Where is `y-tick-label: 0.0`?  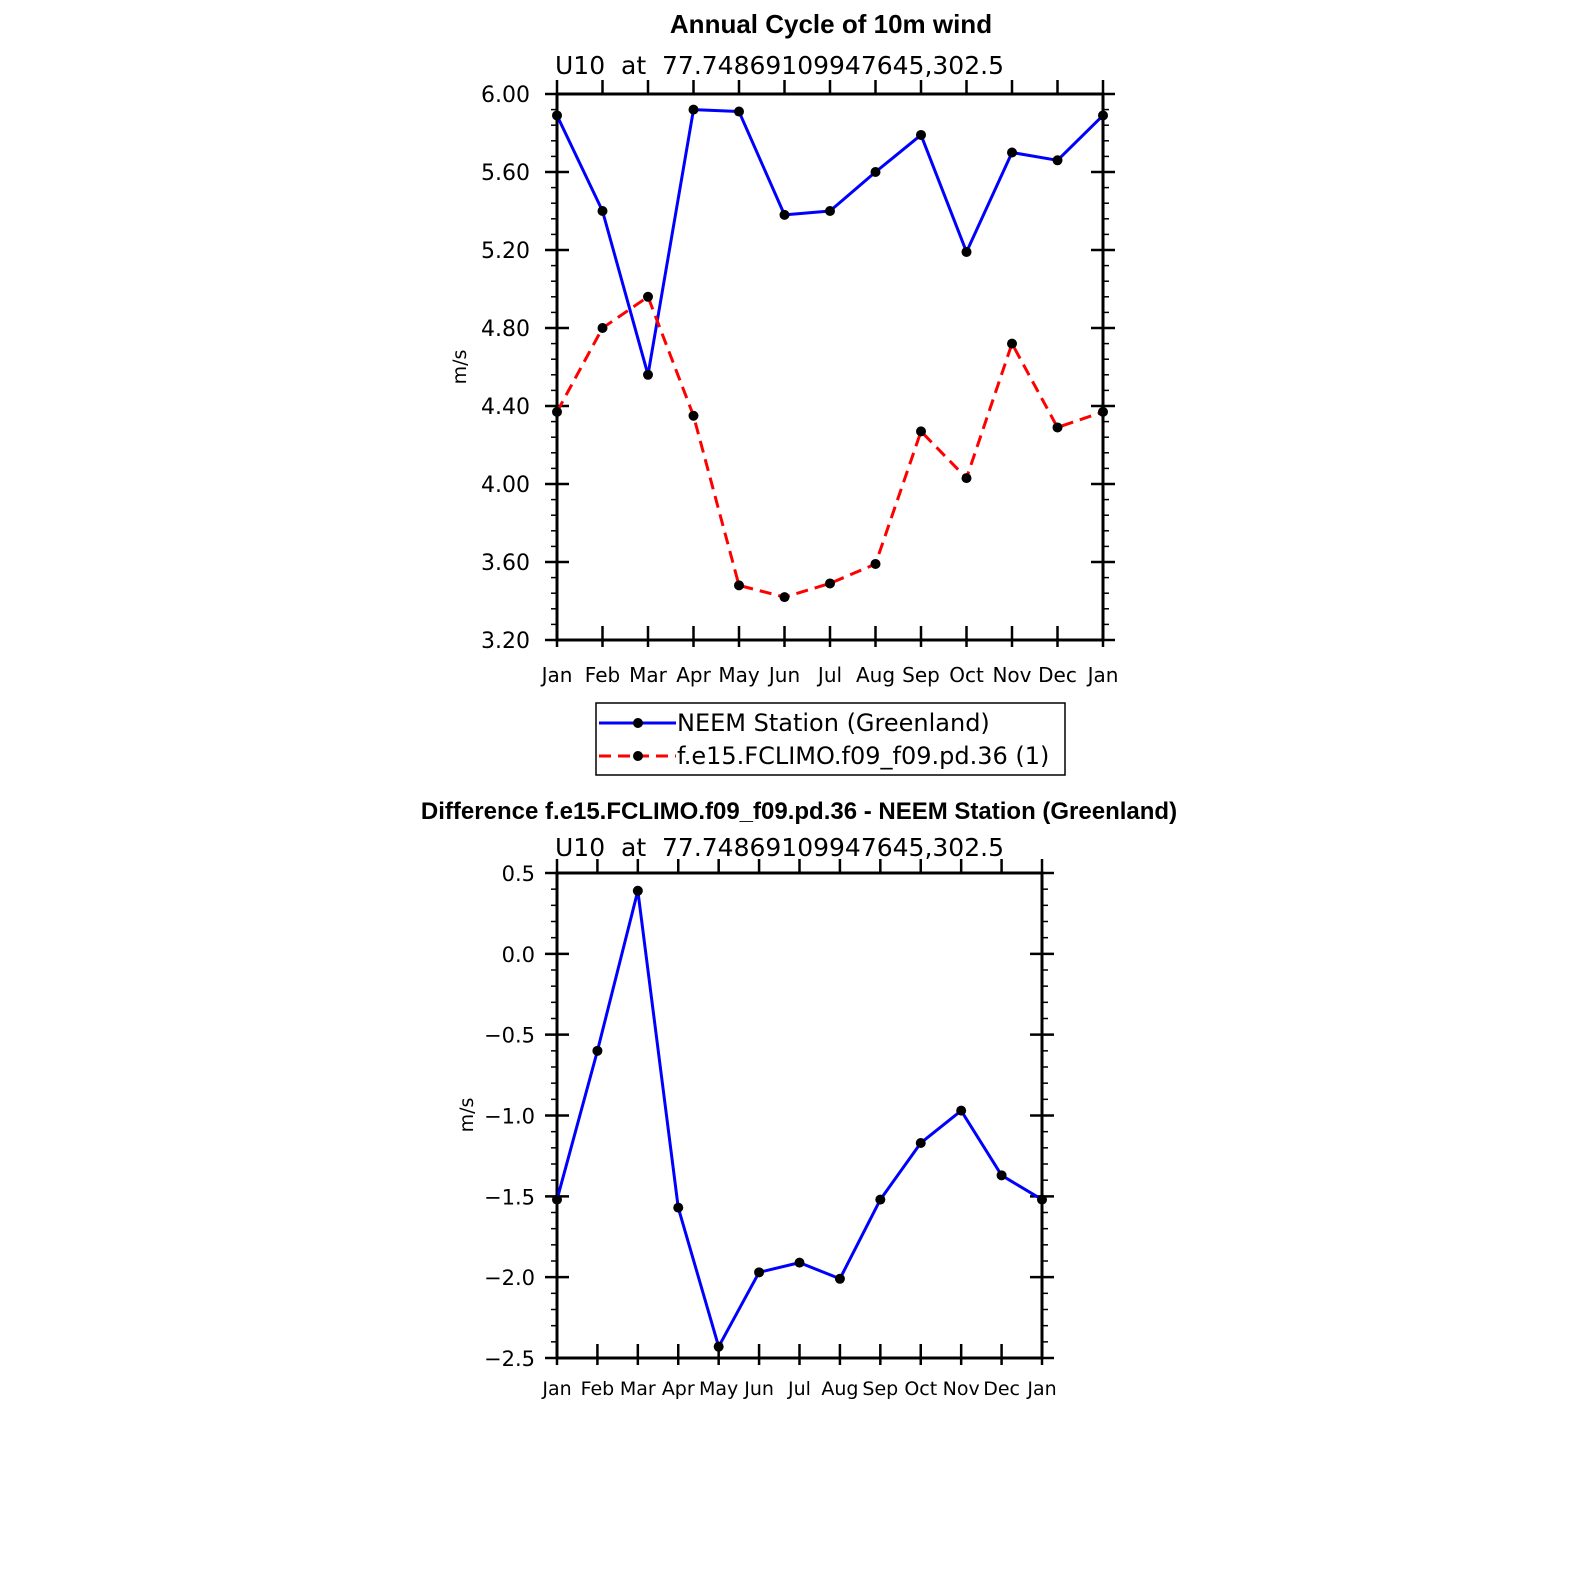 y-tick-label: 0.0 is located at coordinates (518, 955).